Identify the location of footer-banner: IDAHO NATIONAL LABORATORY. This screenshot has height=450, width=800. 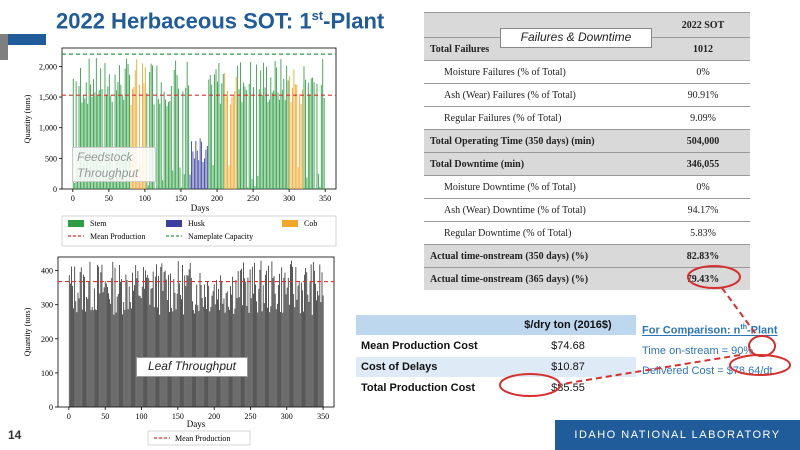
(677, 435).